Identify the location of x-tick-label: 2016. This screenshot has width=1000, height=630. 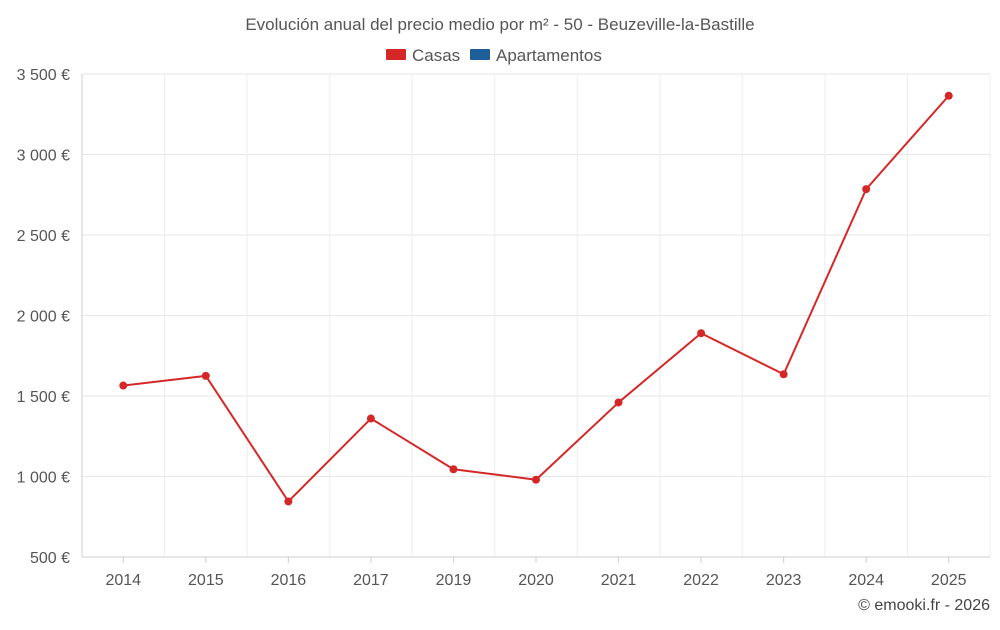
(289, 580).